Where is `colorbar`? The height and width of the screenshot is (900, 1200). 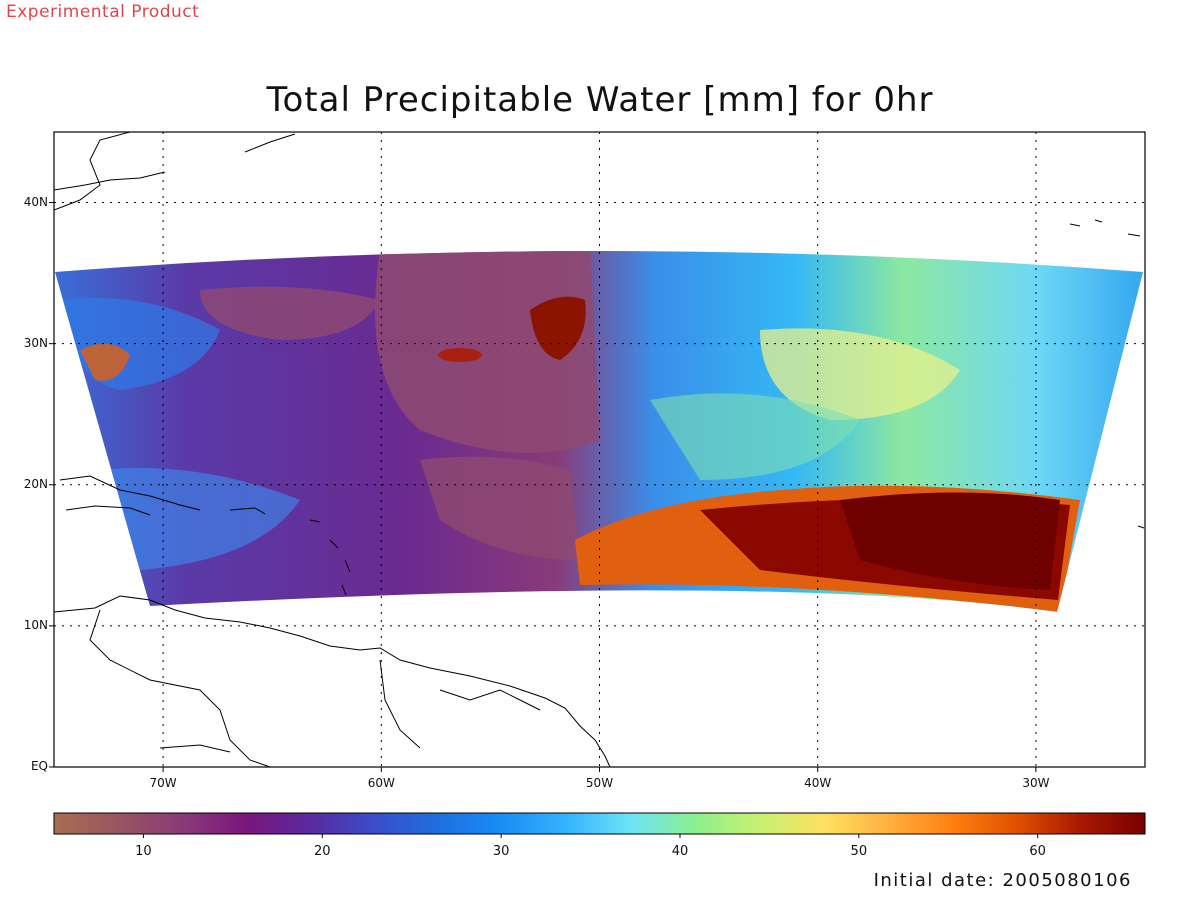
colorbar is located at coordinates (599, 825).